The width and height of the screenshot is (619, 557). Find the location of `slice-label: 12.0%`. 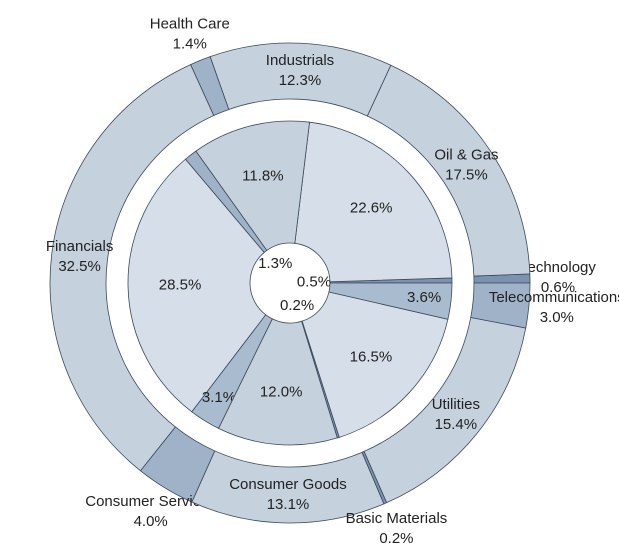

slice-label: 12.0% is located at coordinates (281, 392).